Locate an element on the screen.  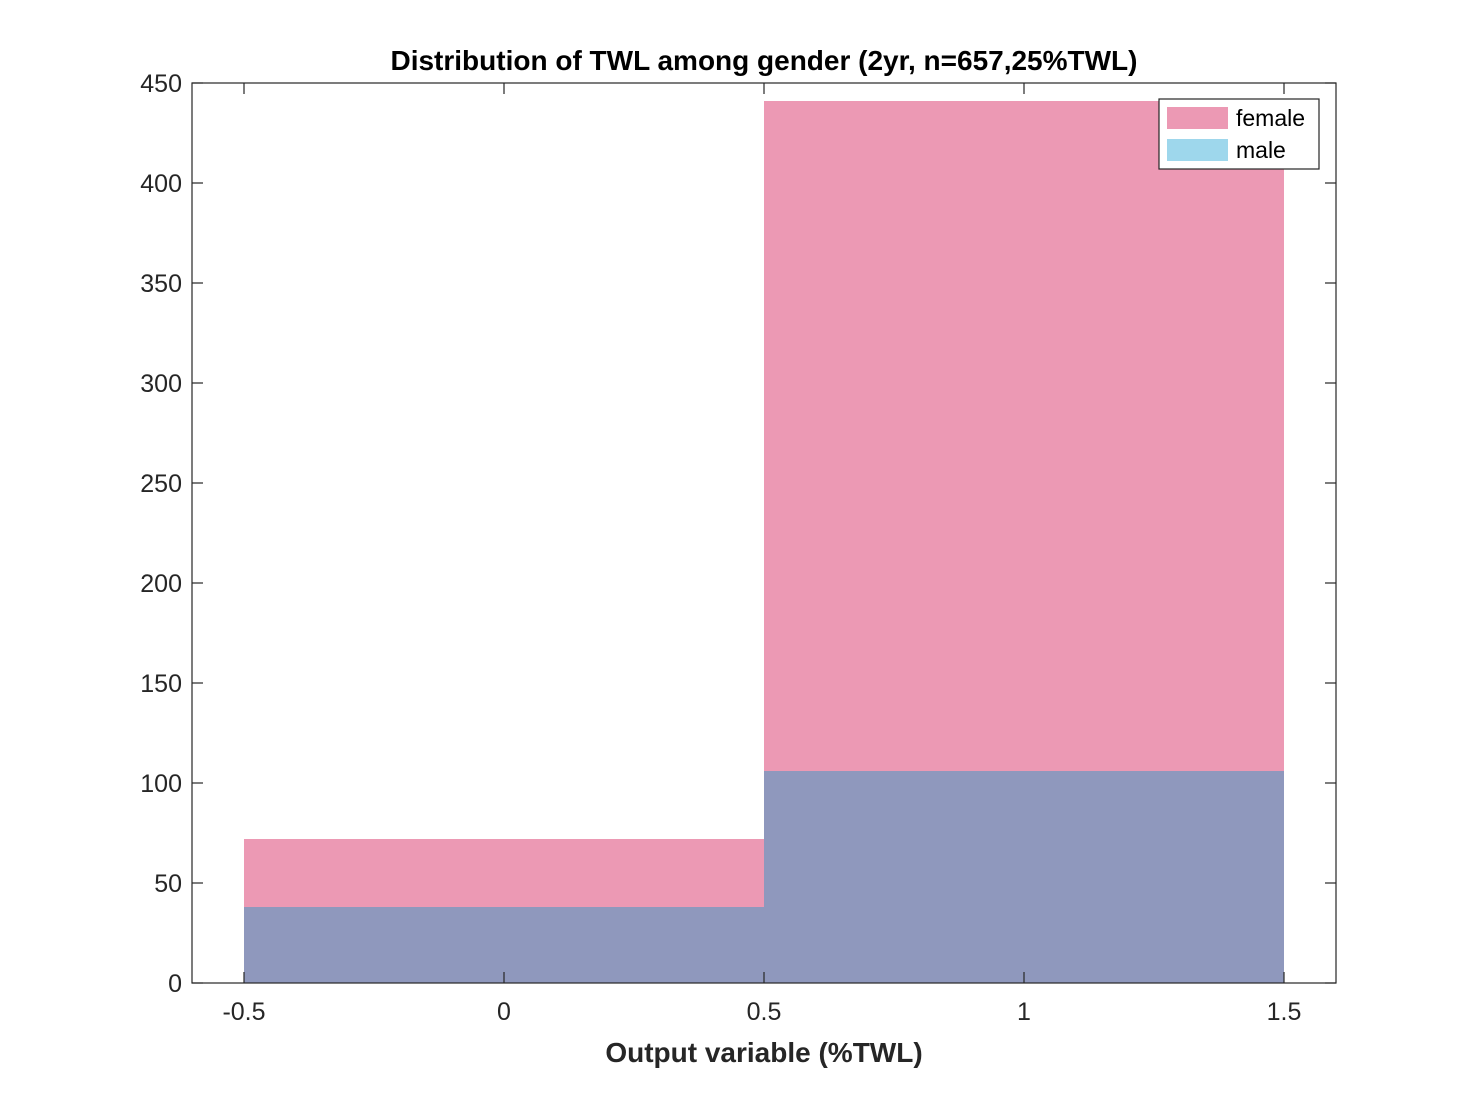
x-tick-label: -0.5 is located at coordinates (243, 1012).